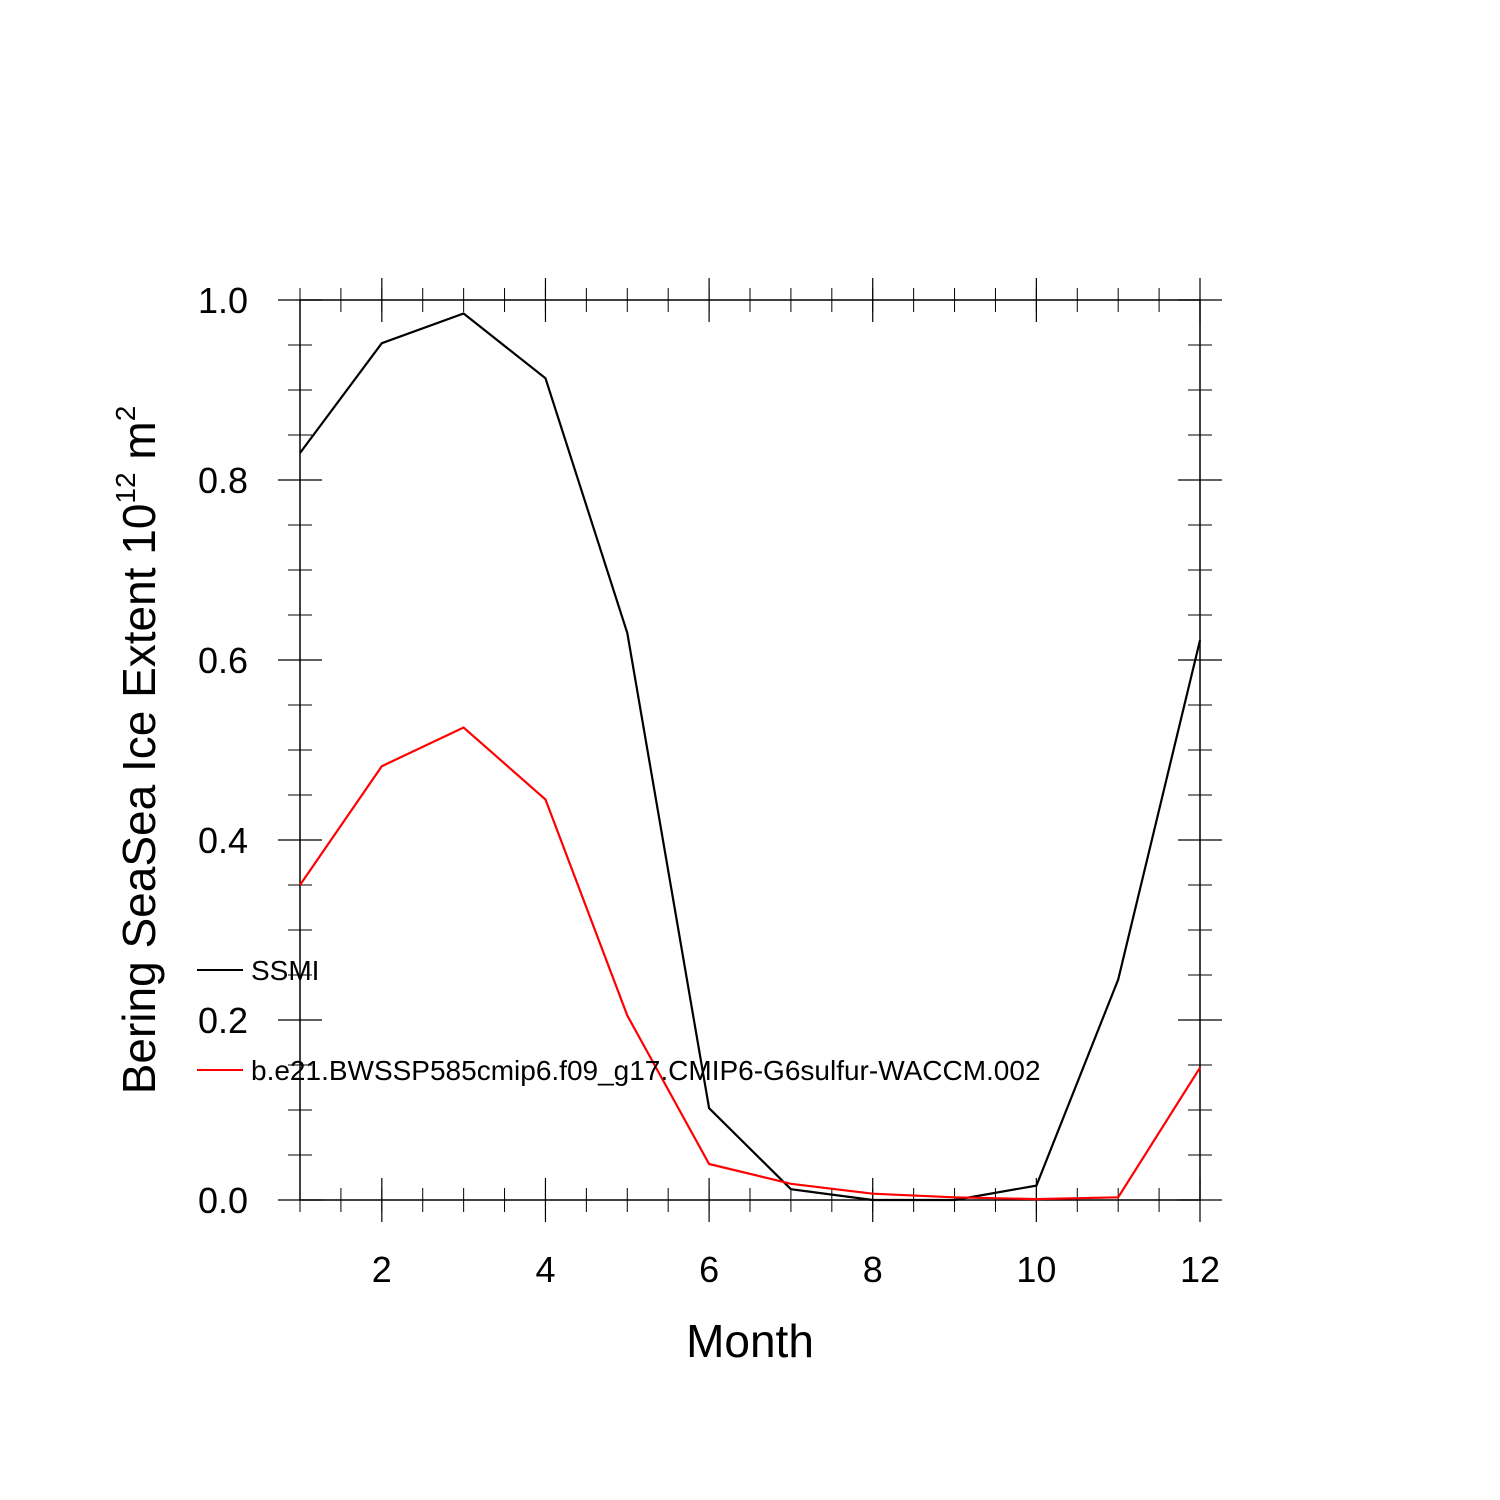 This screenshot has width=1500, height=1500. I want to click on x-axis-title: Month, so click(750, 1341).